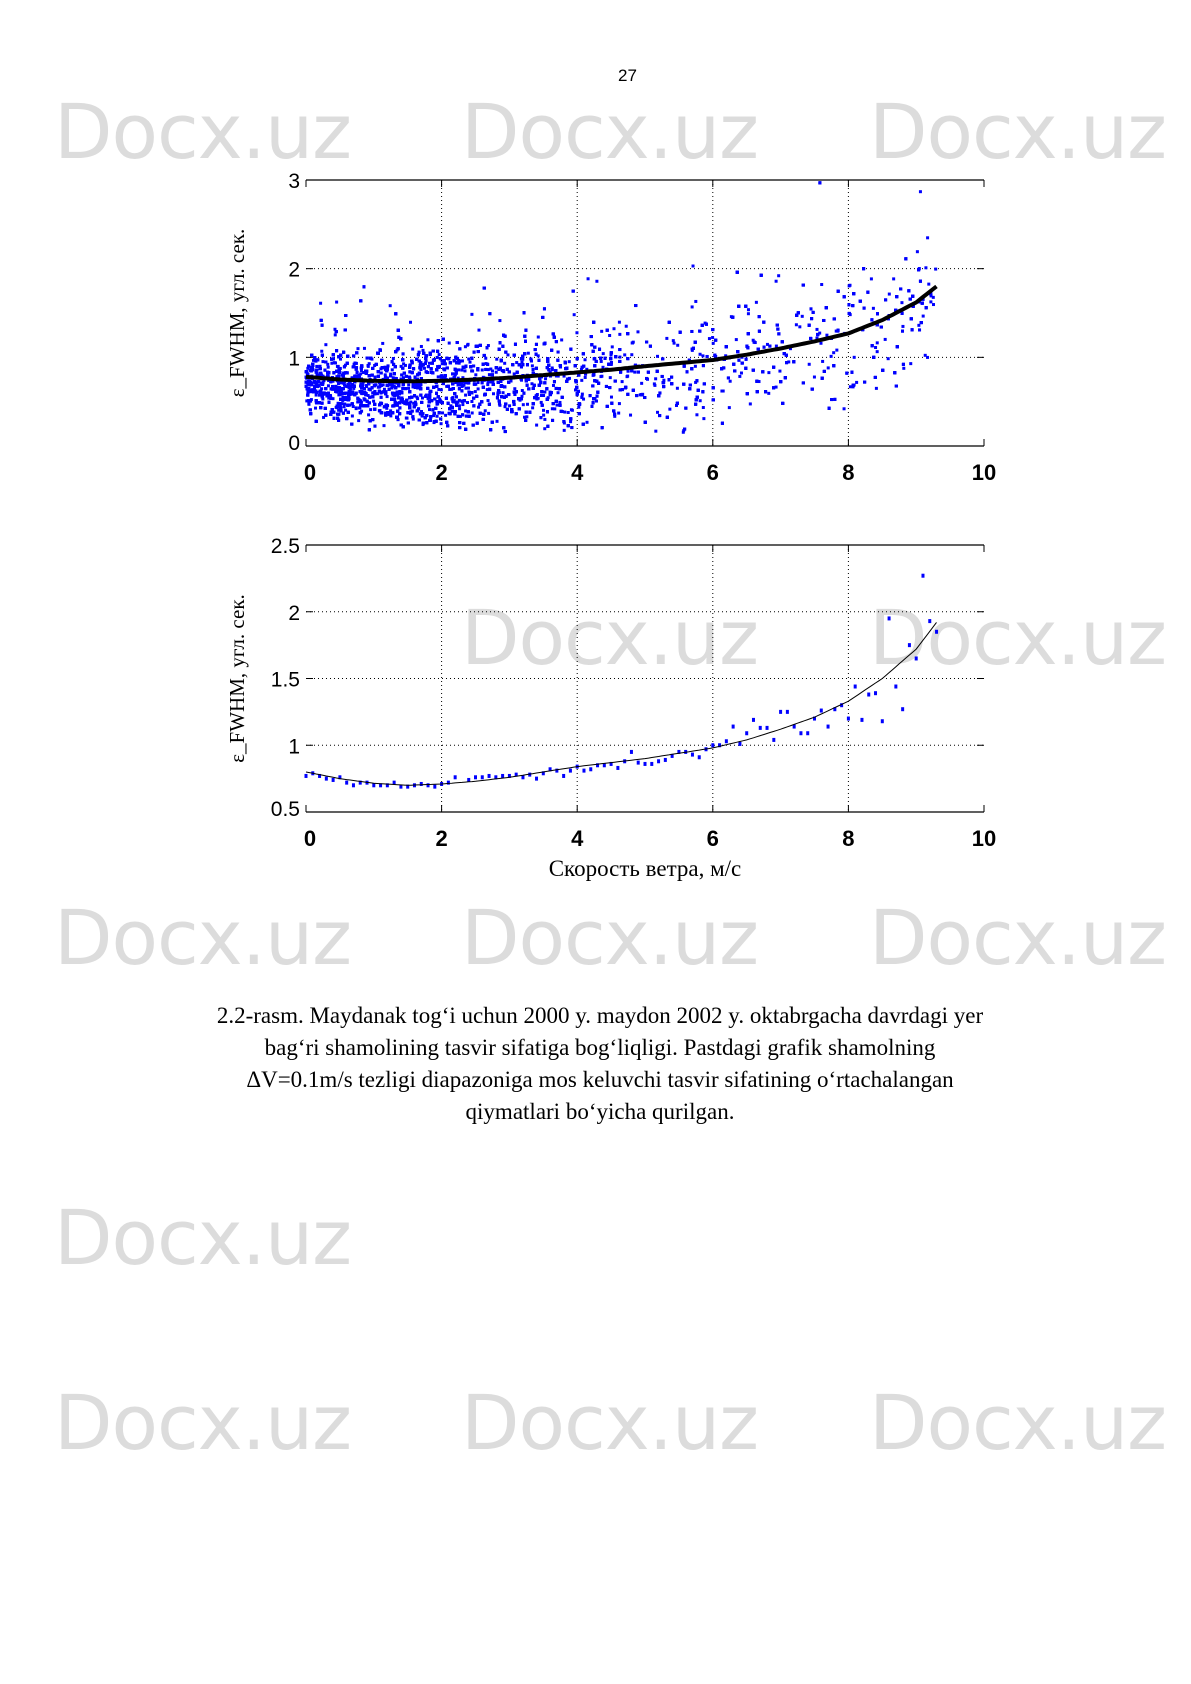  What do you see at coordinates (984, 472) in the screenshot?
I see `x-tick-label: 10` at bounding box center [984, 472].